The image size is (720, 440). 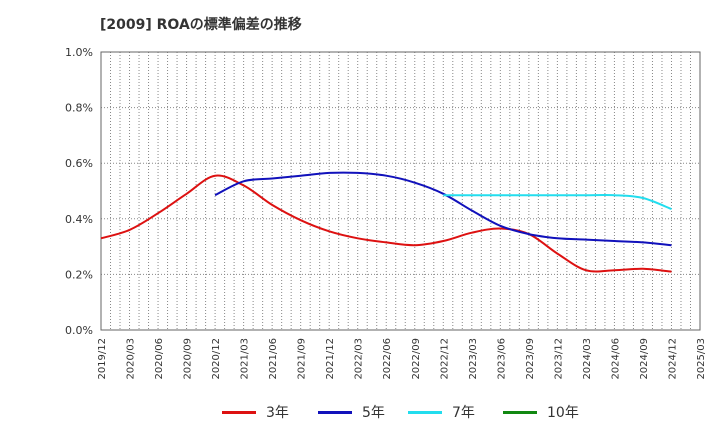 What do you see at coordinates (102, 359) in the screenshot?
I see `x-tick-label: 2019/12` at bounding box center [102, 359].